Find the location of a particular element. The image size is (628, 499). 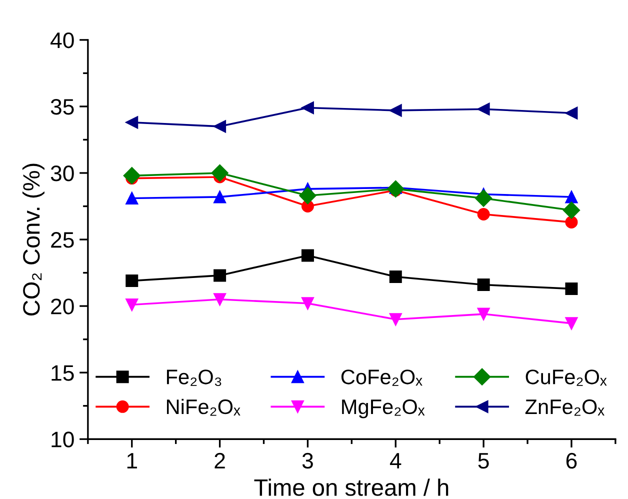

y-tick-label: 25 is located at coordinates (62, 240).